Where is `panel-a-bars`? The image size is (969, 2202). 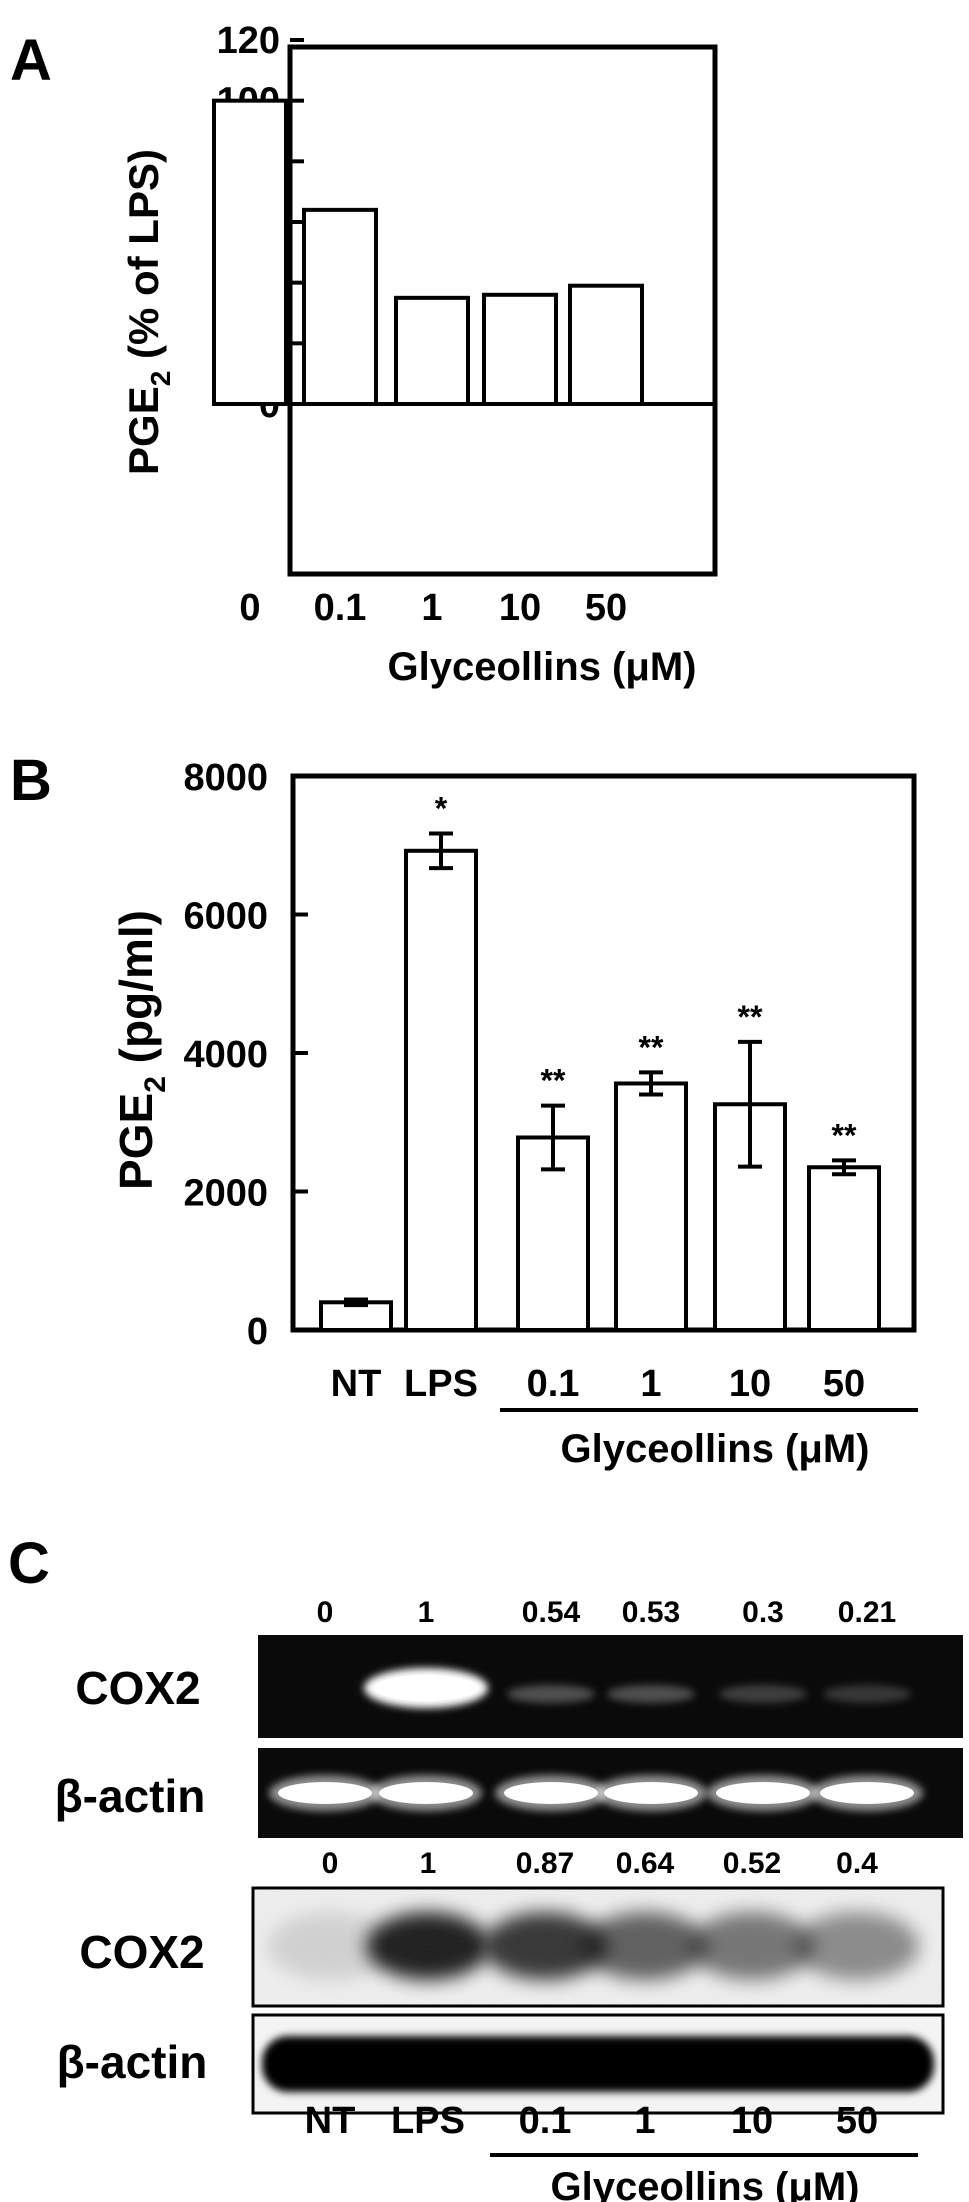 panel-a-bars is located at coordinates (463, 252).